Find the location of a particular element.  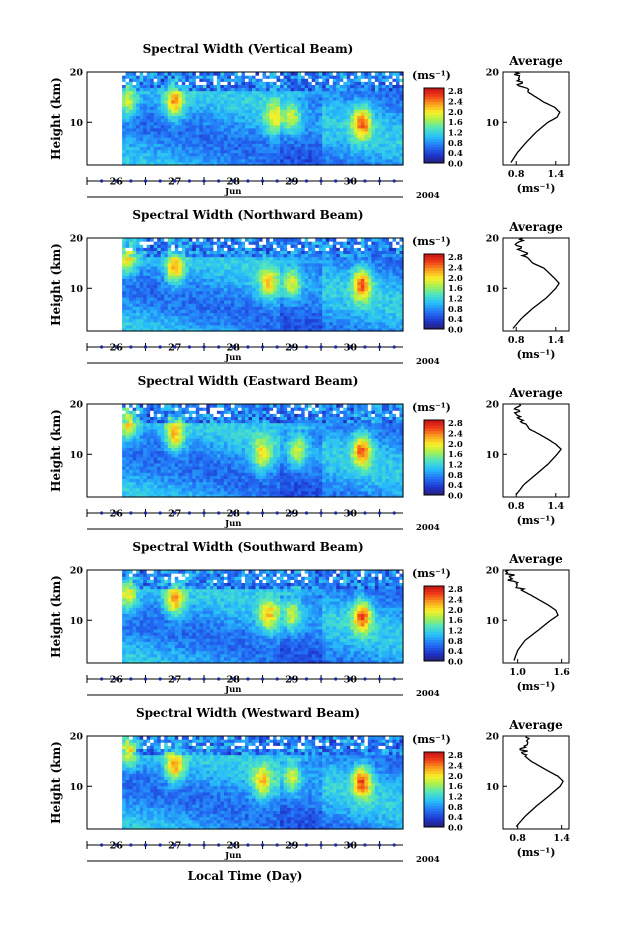

colorbar-tick-label: 2.4 is located at coordinates (455, 102).